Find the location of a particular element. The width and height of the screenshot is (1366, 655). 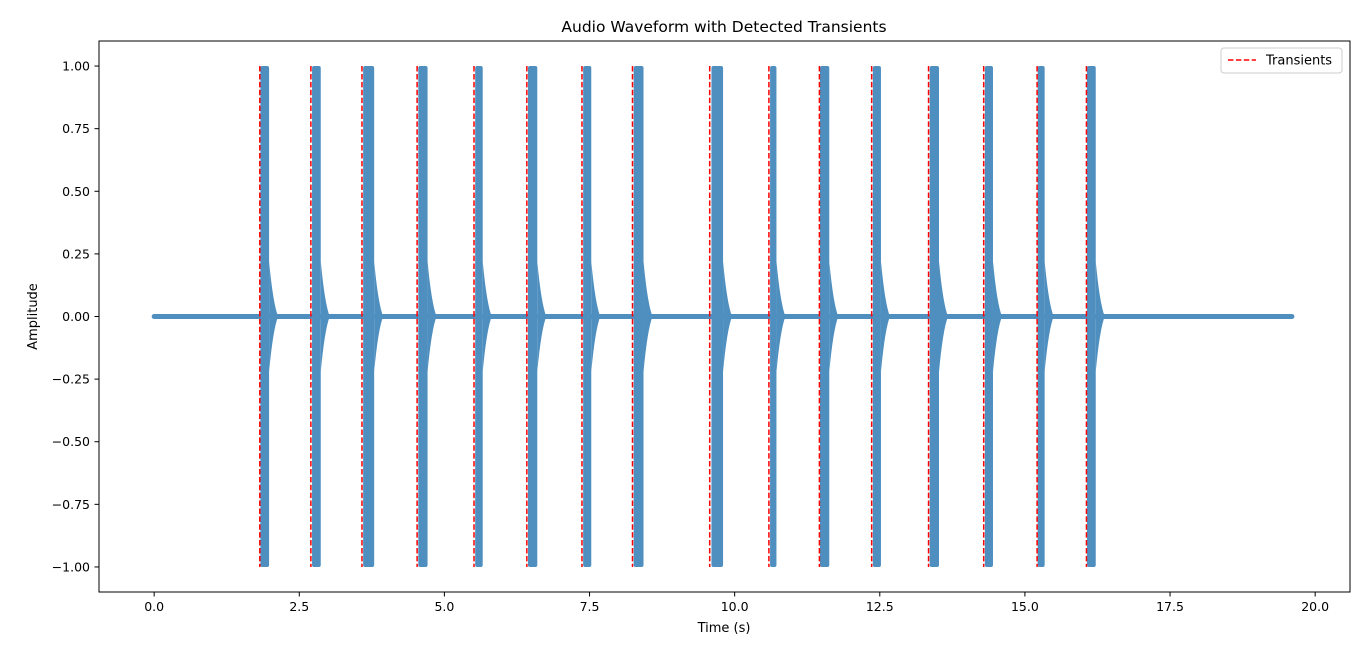

x-tick-label: 5.0 is located at coordinates (444, 606).